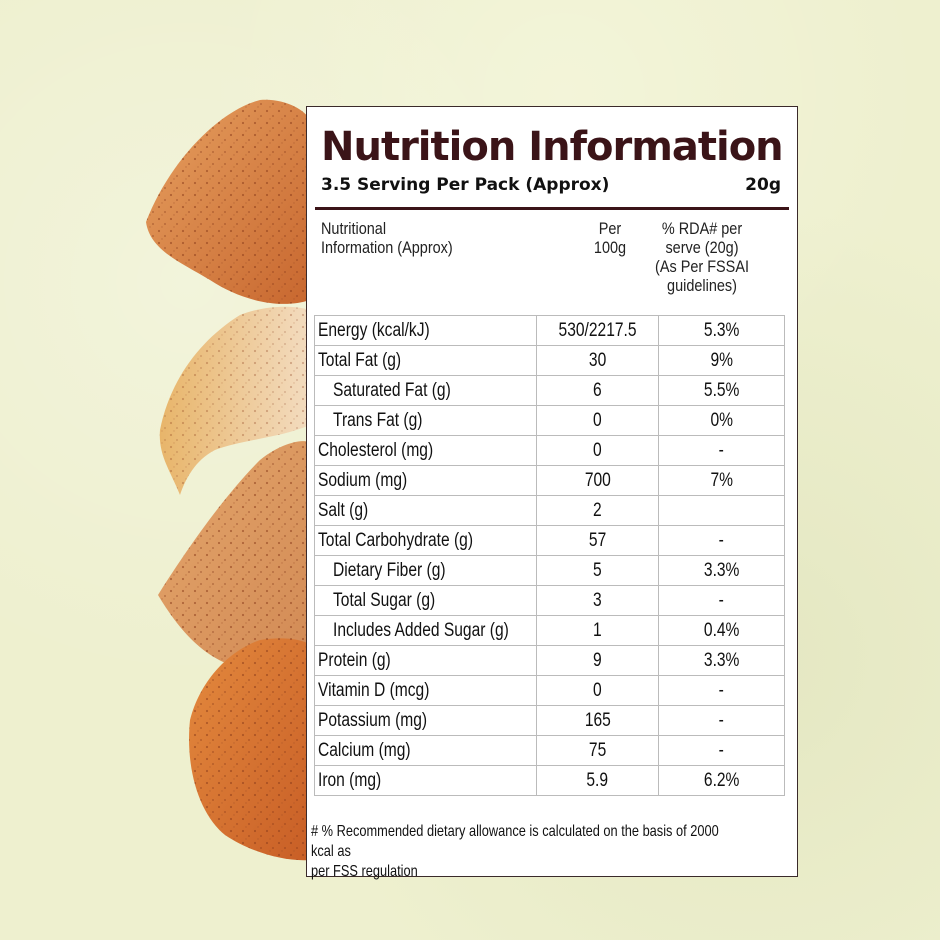 The image size is (940, 940). What do you see at coordinates (363, 480) in the screenshot?
I see `nutrient-name: Sodium (mg)` at bounding box center [363, 480].